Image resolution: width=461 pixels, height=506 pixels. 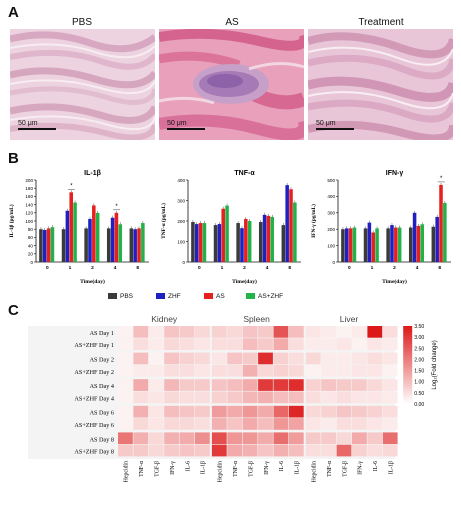 I want to click on row-label: AS+ZHF Day 2, so click(x=94, y=372).